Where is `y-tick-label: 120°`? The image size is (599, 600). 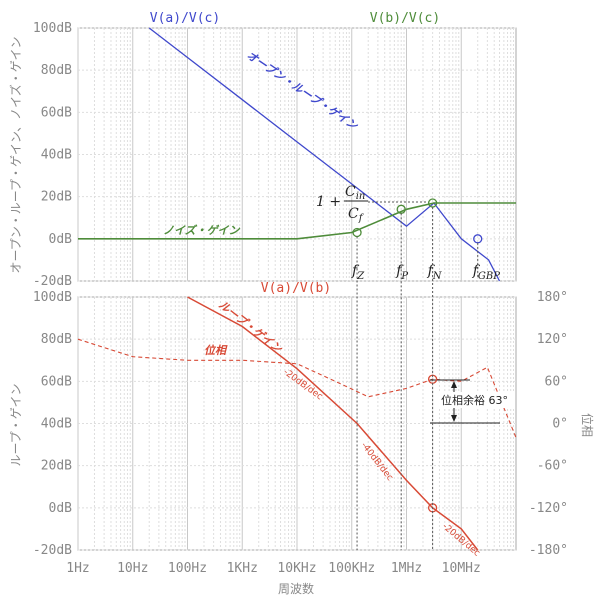 y-tick-label: 120° is located at coordinates (552, 339).